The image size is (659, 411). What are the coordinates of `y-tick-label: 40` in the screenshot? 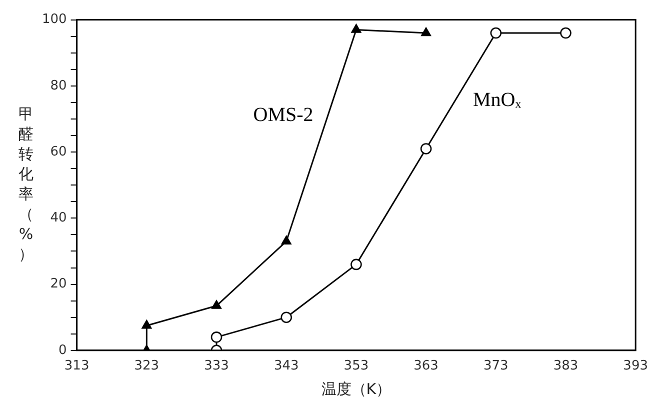 It's located at (58, 218).